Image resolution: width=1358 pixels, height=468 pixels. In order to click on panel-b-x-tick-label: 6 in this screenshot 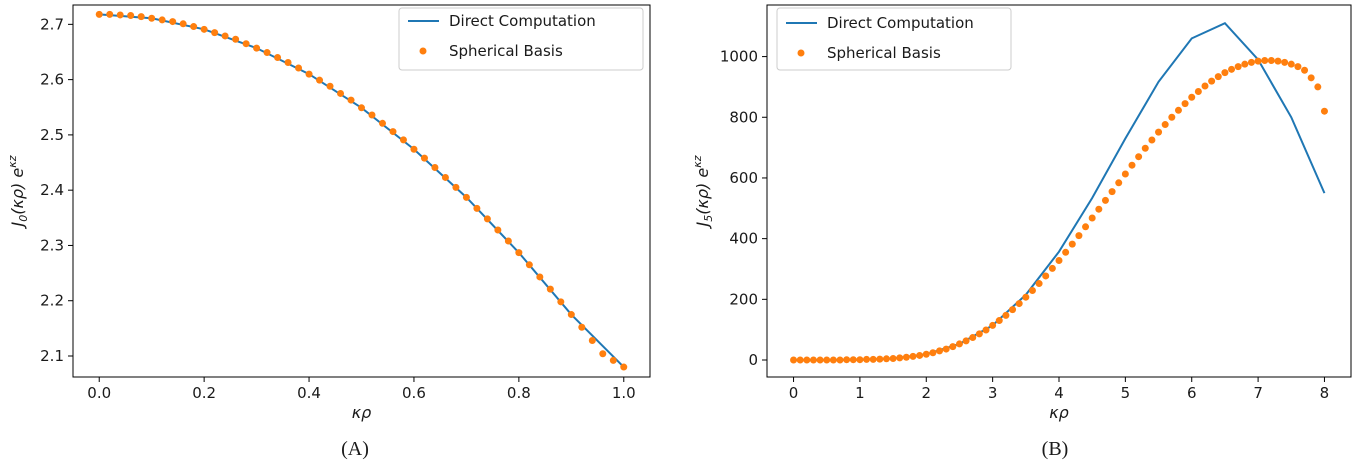, I will do `click(1192, 393)`.